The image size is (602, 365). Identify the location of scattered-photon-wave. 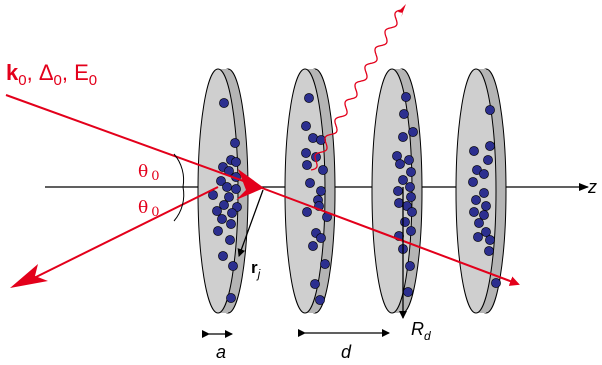
(356, 90).